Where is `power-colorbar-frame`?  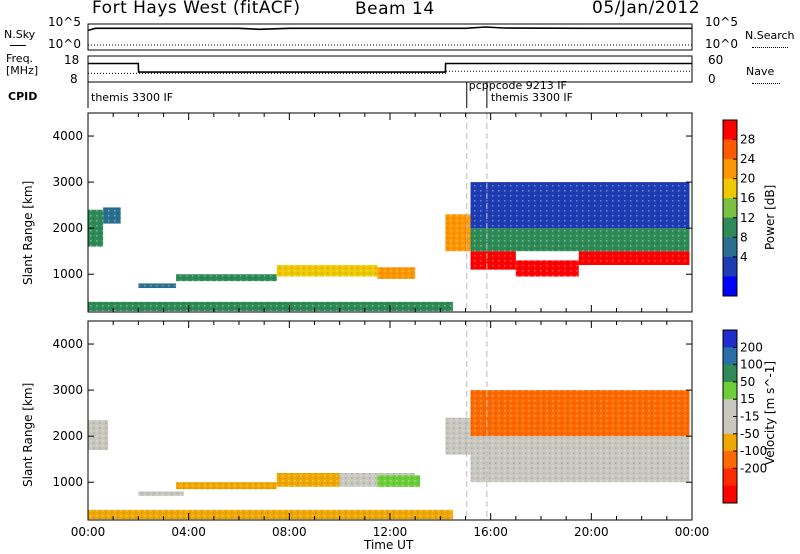
power-colorbar-frame is located at coordinates (730, 208).